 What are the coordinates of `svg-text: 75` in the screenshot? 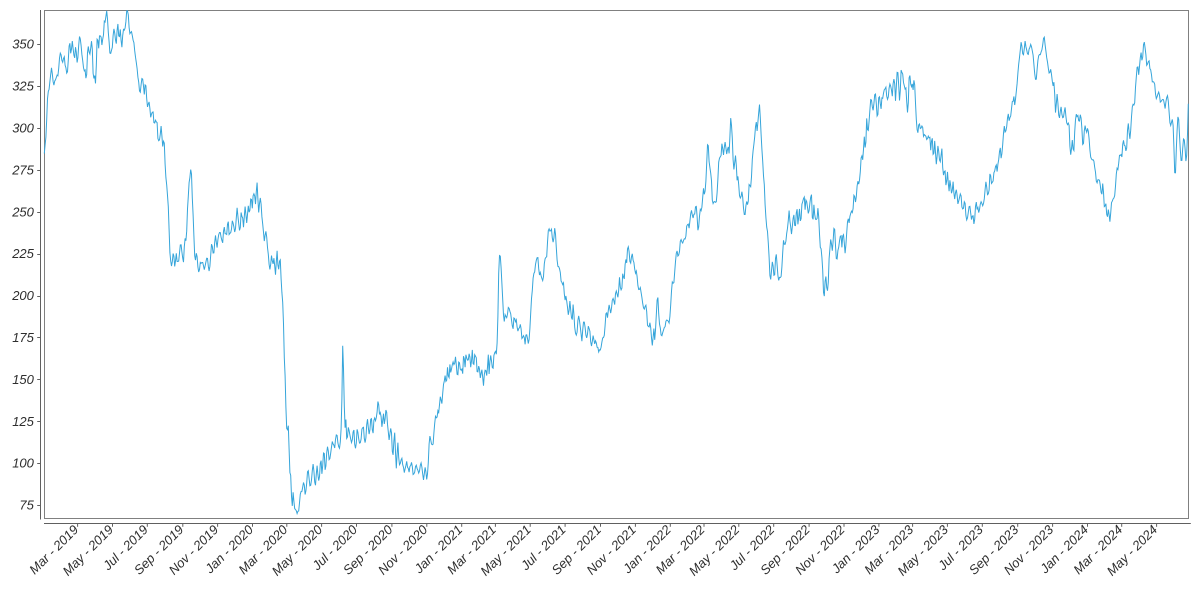 It's located at (26, 505).